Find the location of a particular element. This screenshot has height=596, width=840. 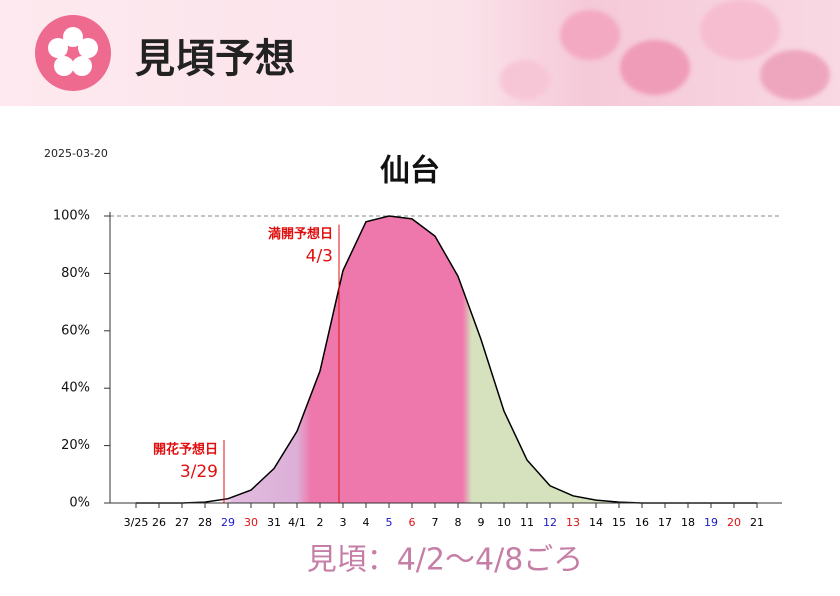

annotation-date: 4/3 is located at coordinates (319, 257).